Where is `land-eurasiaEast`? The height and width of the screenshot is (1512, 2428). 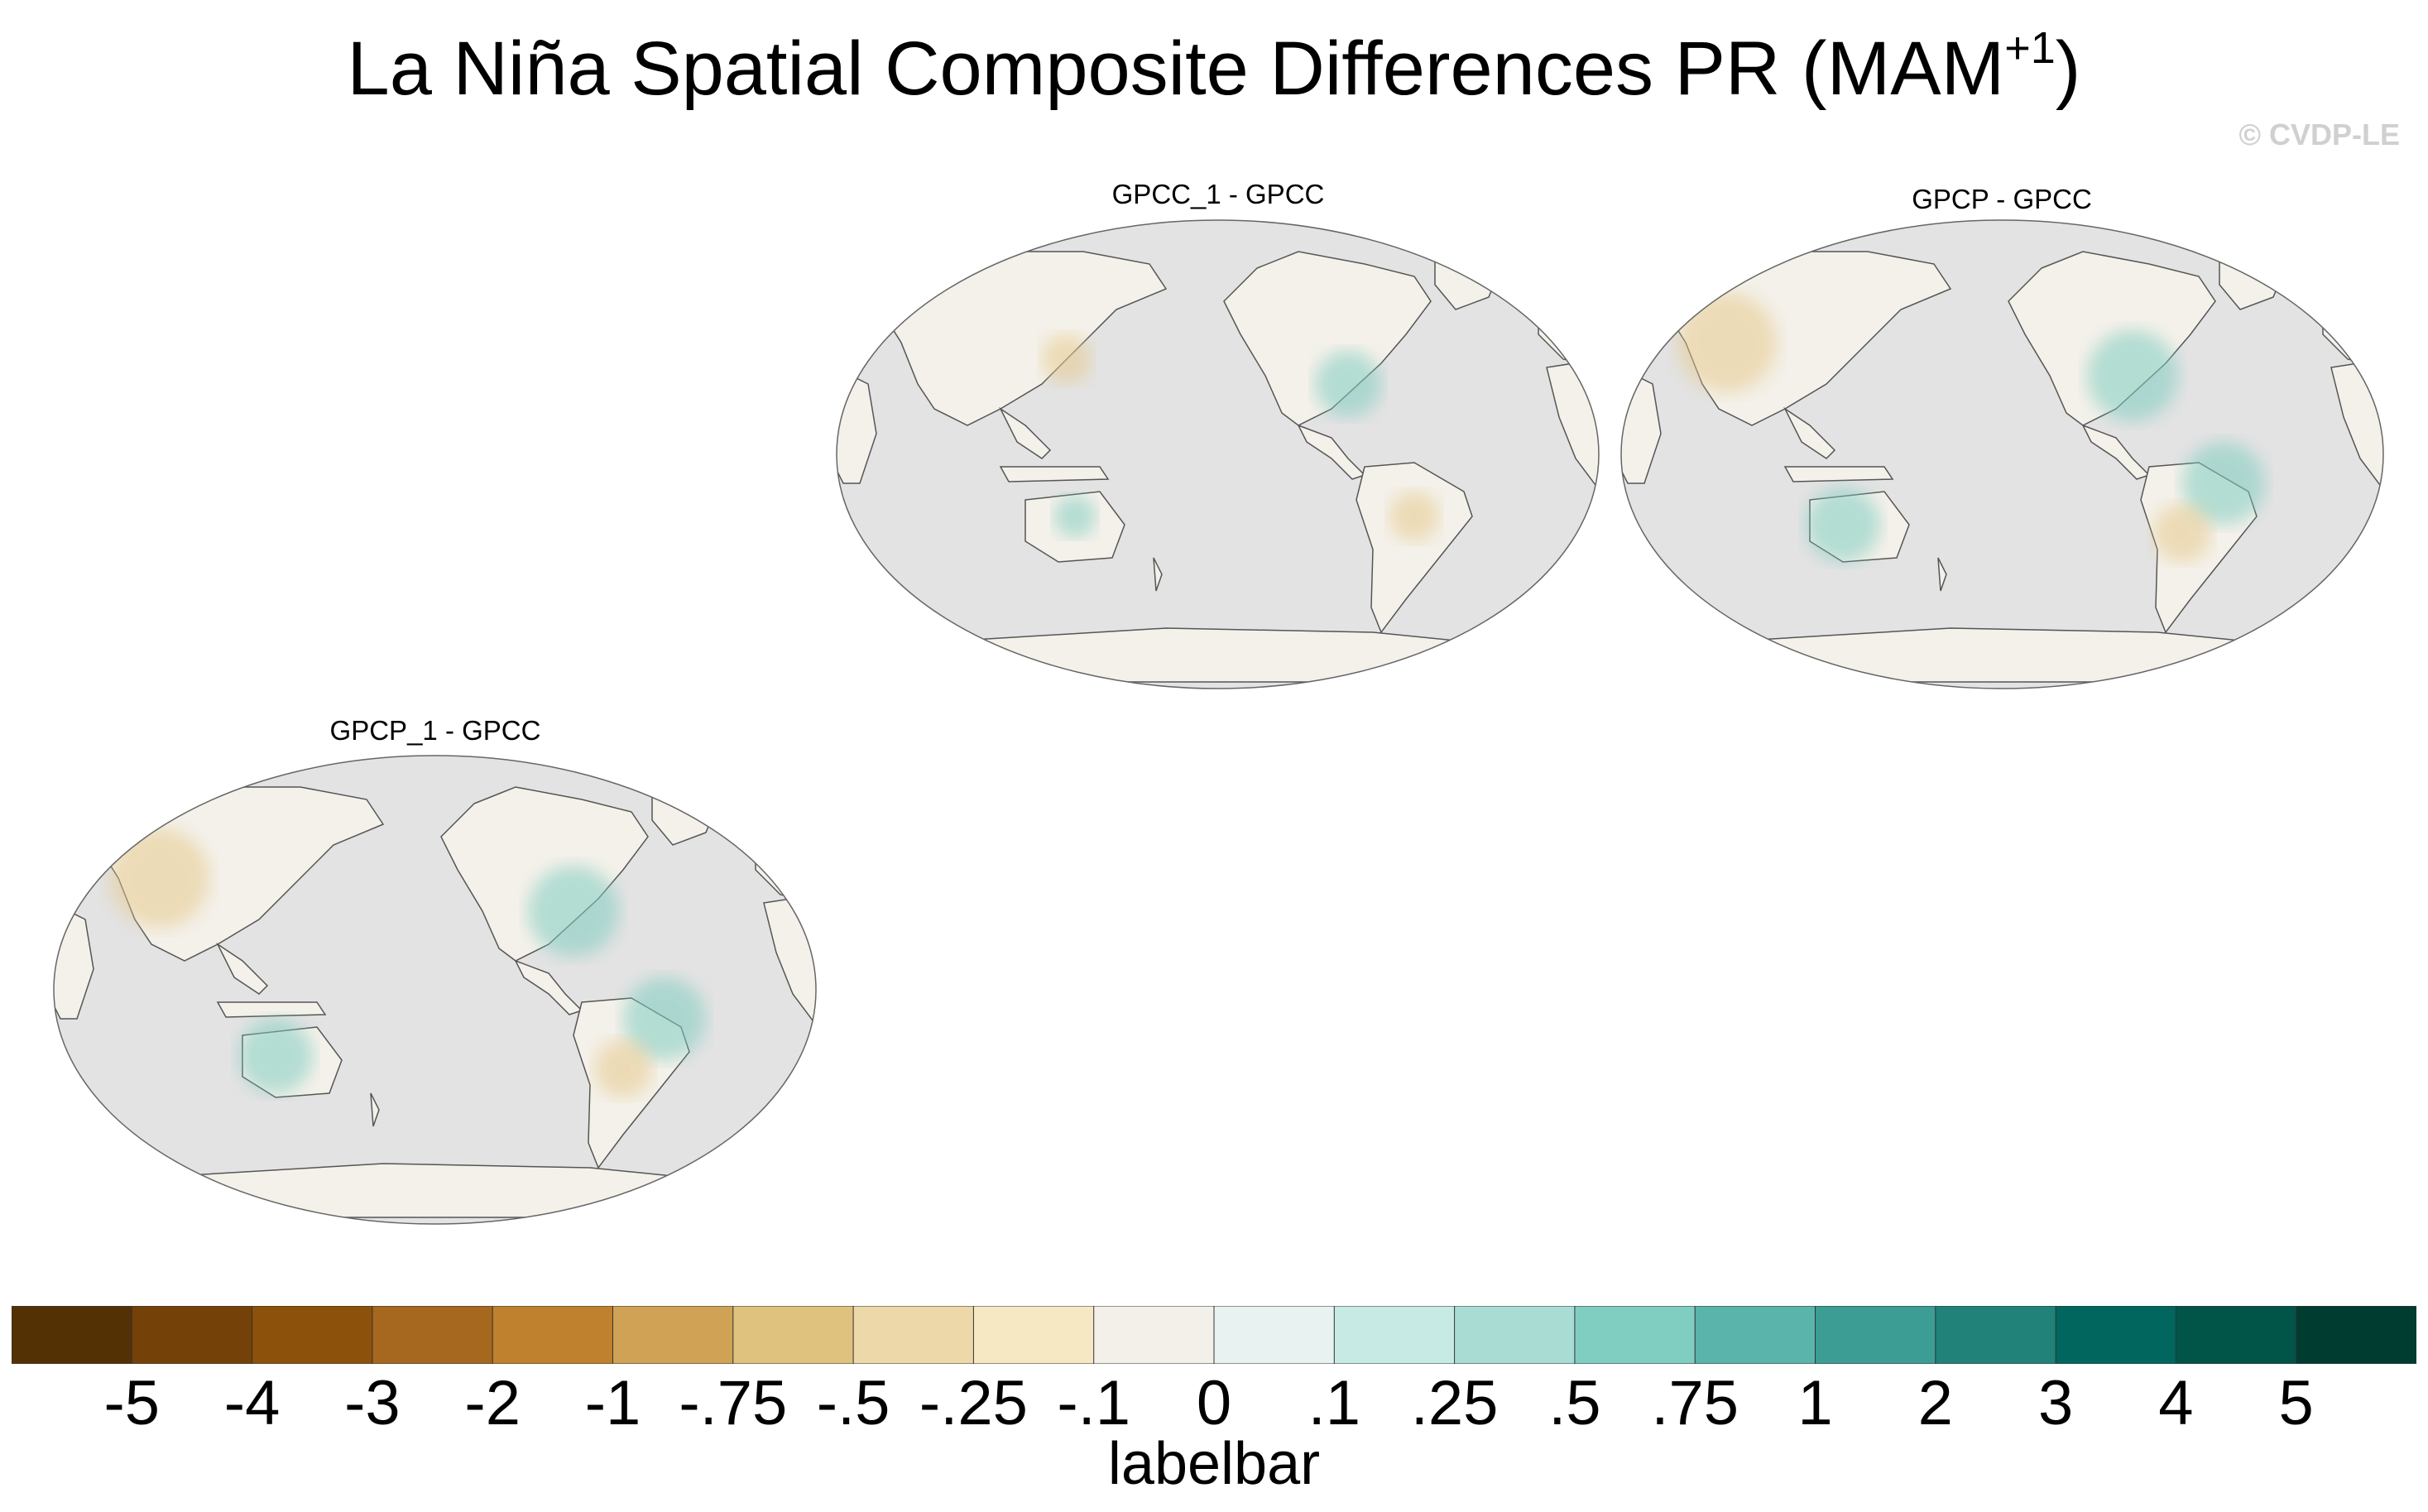 land-eurasiaEast is located at coordinates (1024, 338).